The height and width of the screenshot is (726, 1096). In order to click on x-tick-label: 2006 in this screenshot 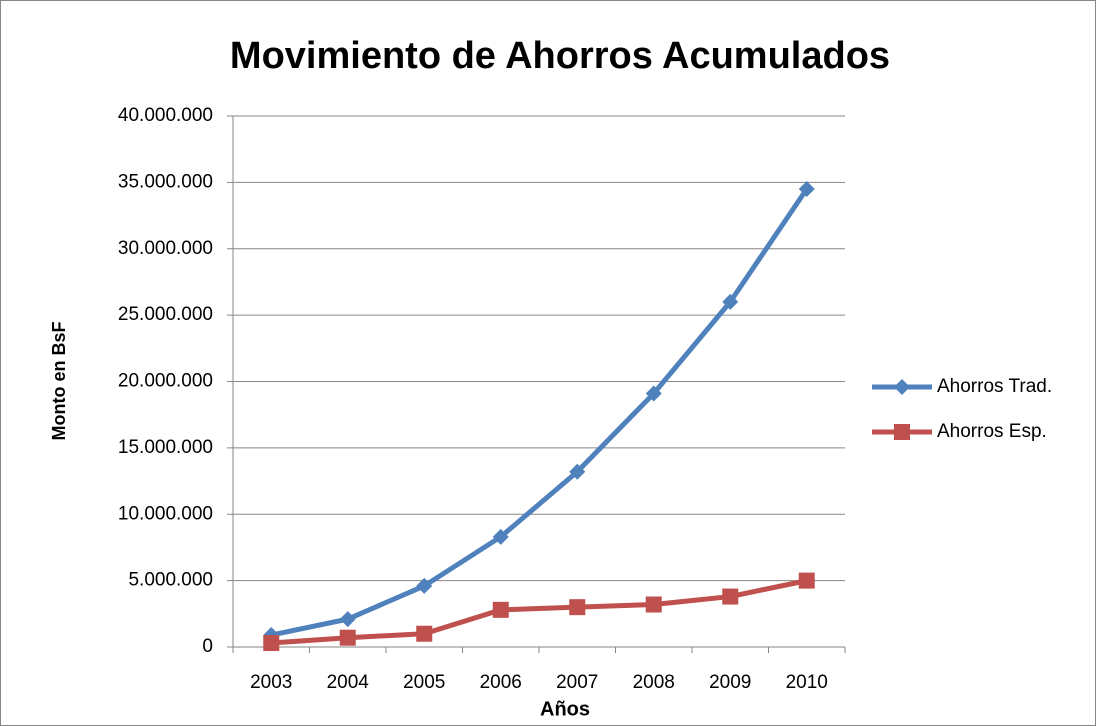, I will do `click(501, 682)`.